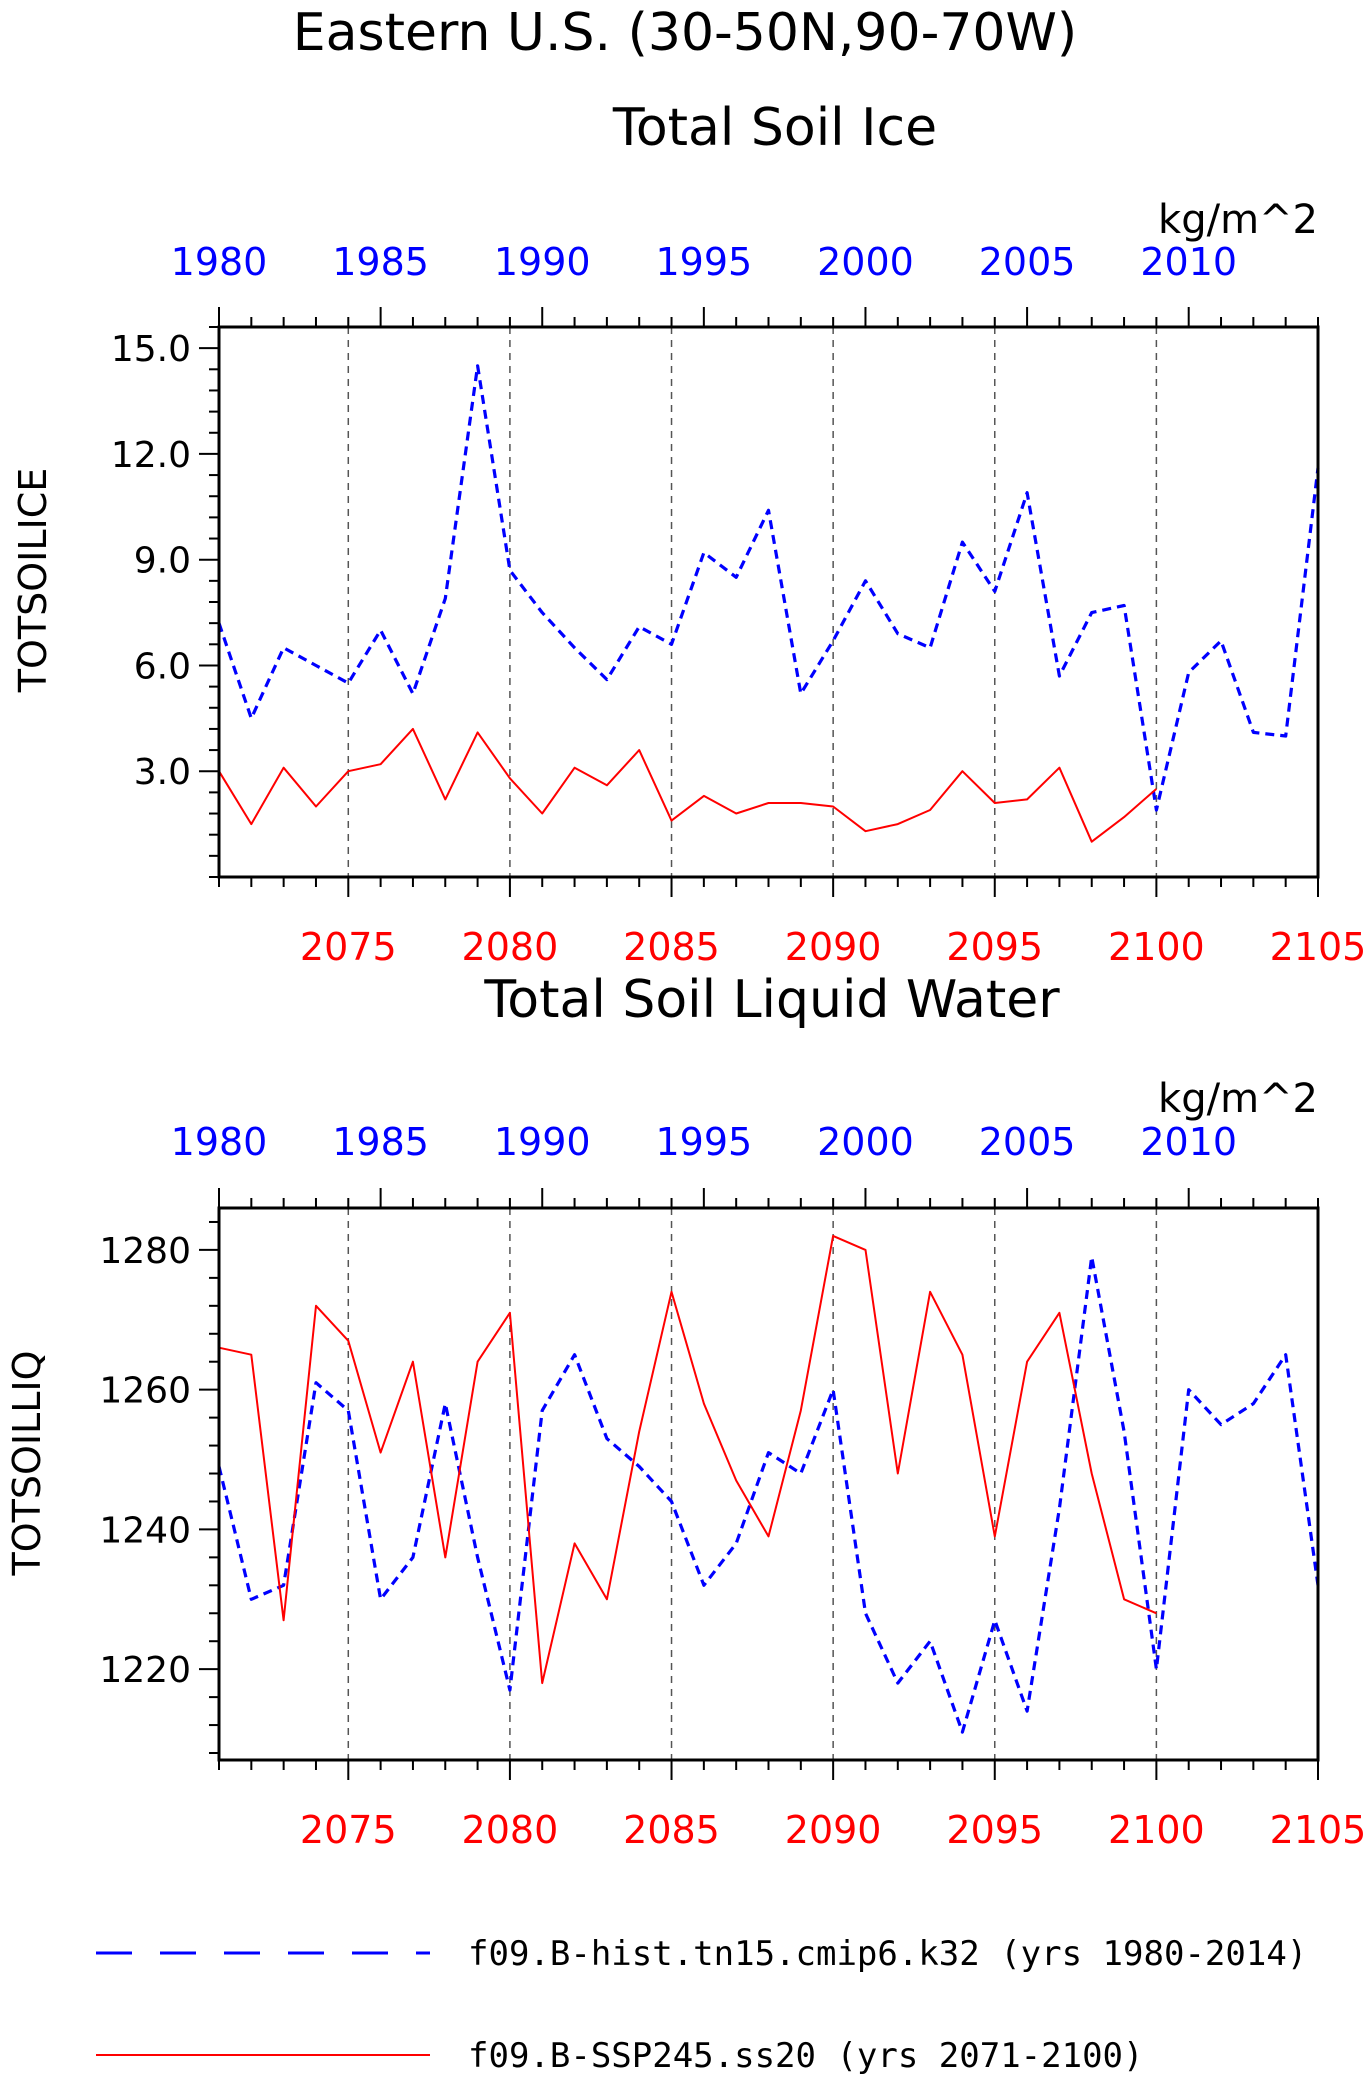  Describe the element at coordinates (151, 455) in the screenshot. I see `y-tick-label: 12.0` at that location.